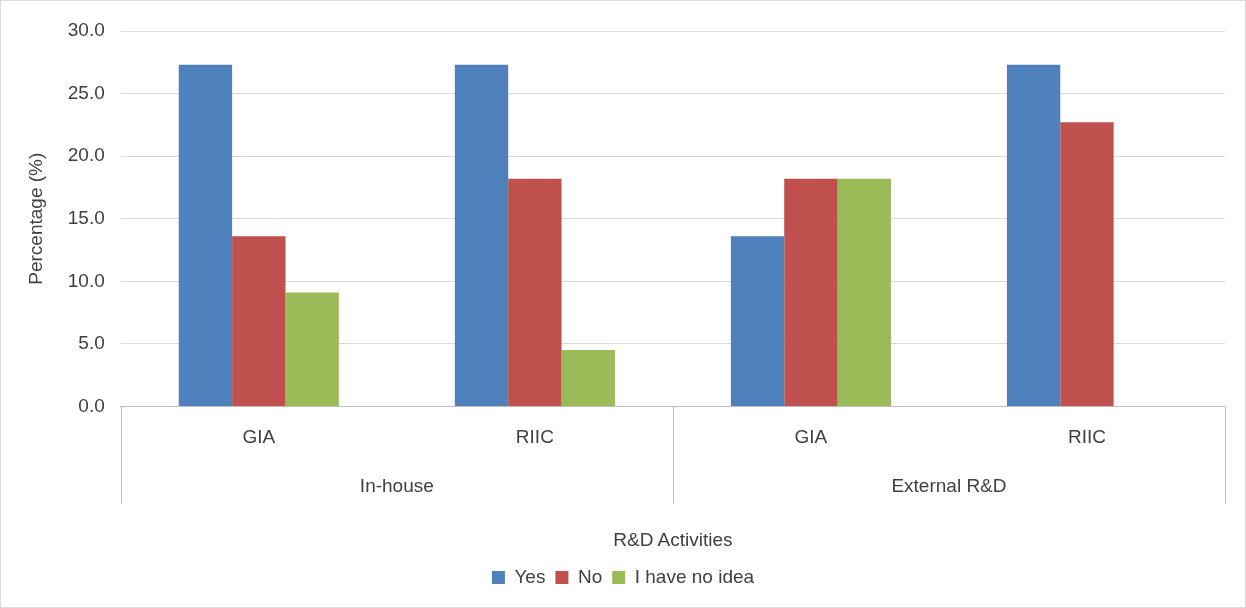 The height and width of the screenshot is (608, 1246). What do you see at coordinates (35, 218) in the screenshot?
I see `y-axis-title: Percentage (%)` at bounding box center [35, 218].